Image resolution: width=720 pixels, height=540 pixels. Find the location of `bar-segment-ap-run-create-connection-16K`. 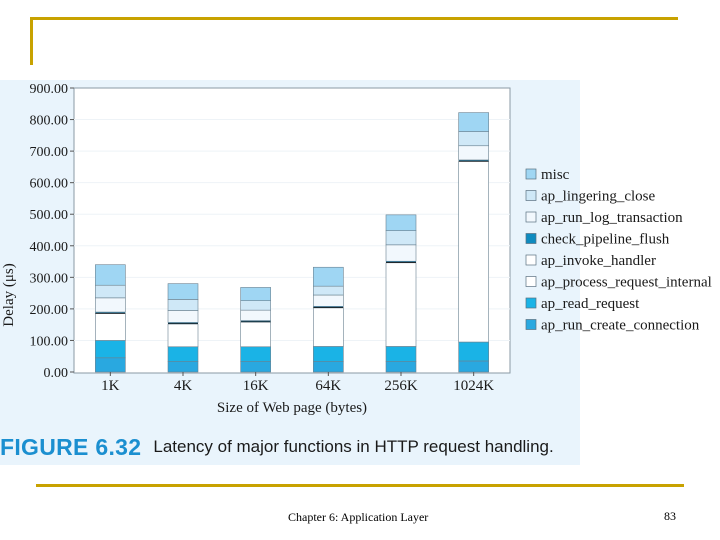

bar-segment-ap-run-create-connection-16K is located at coordinates (255, 367).